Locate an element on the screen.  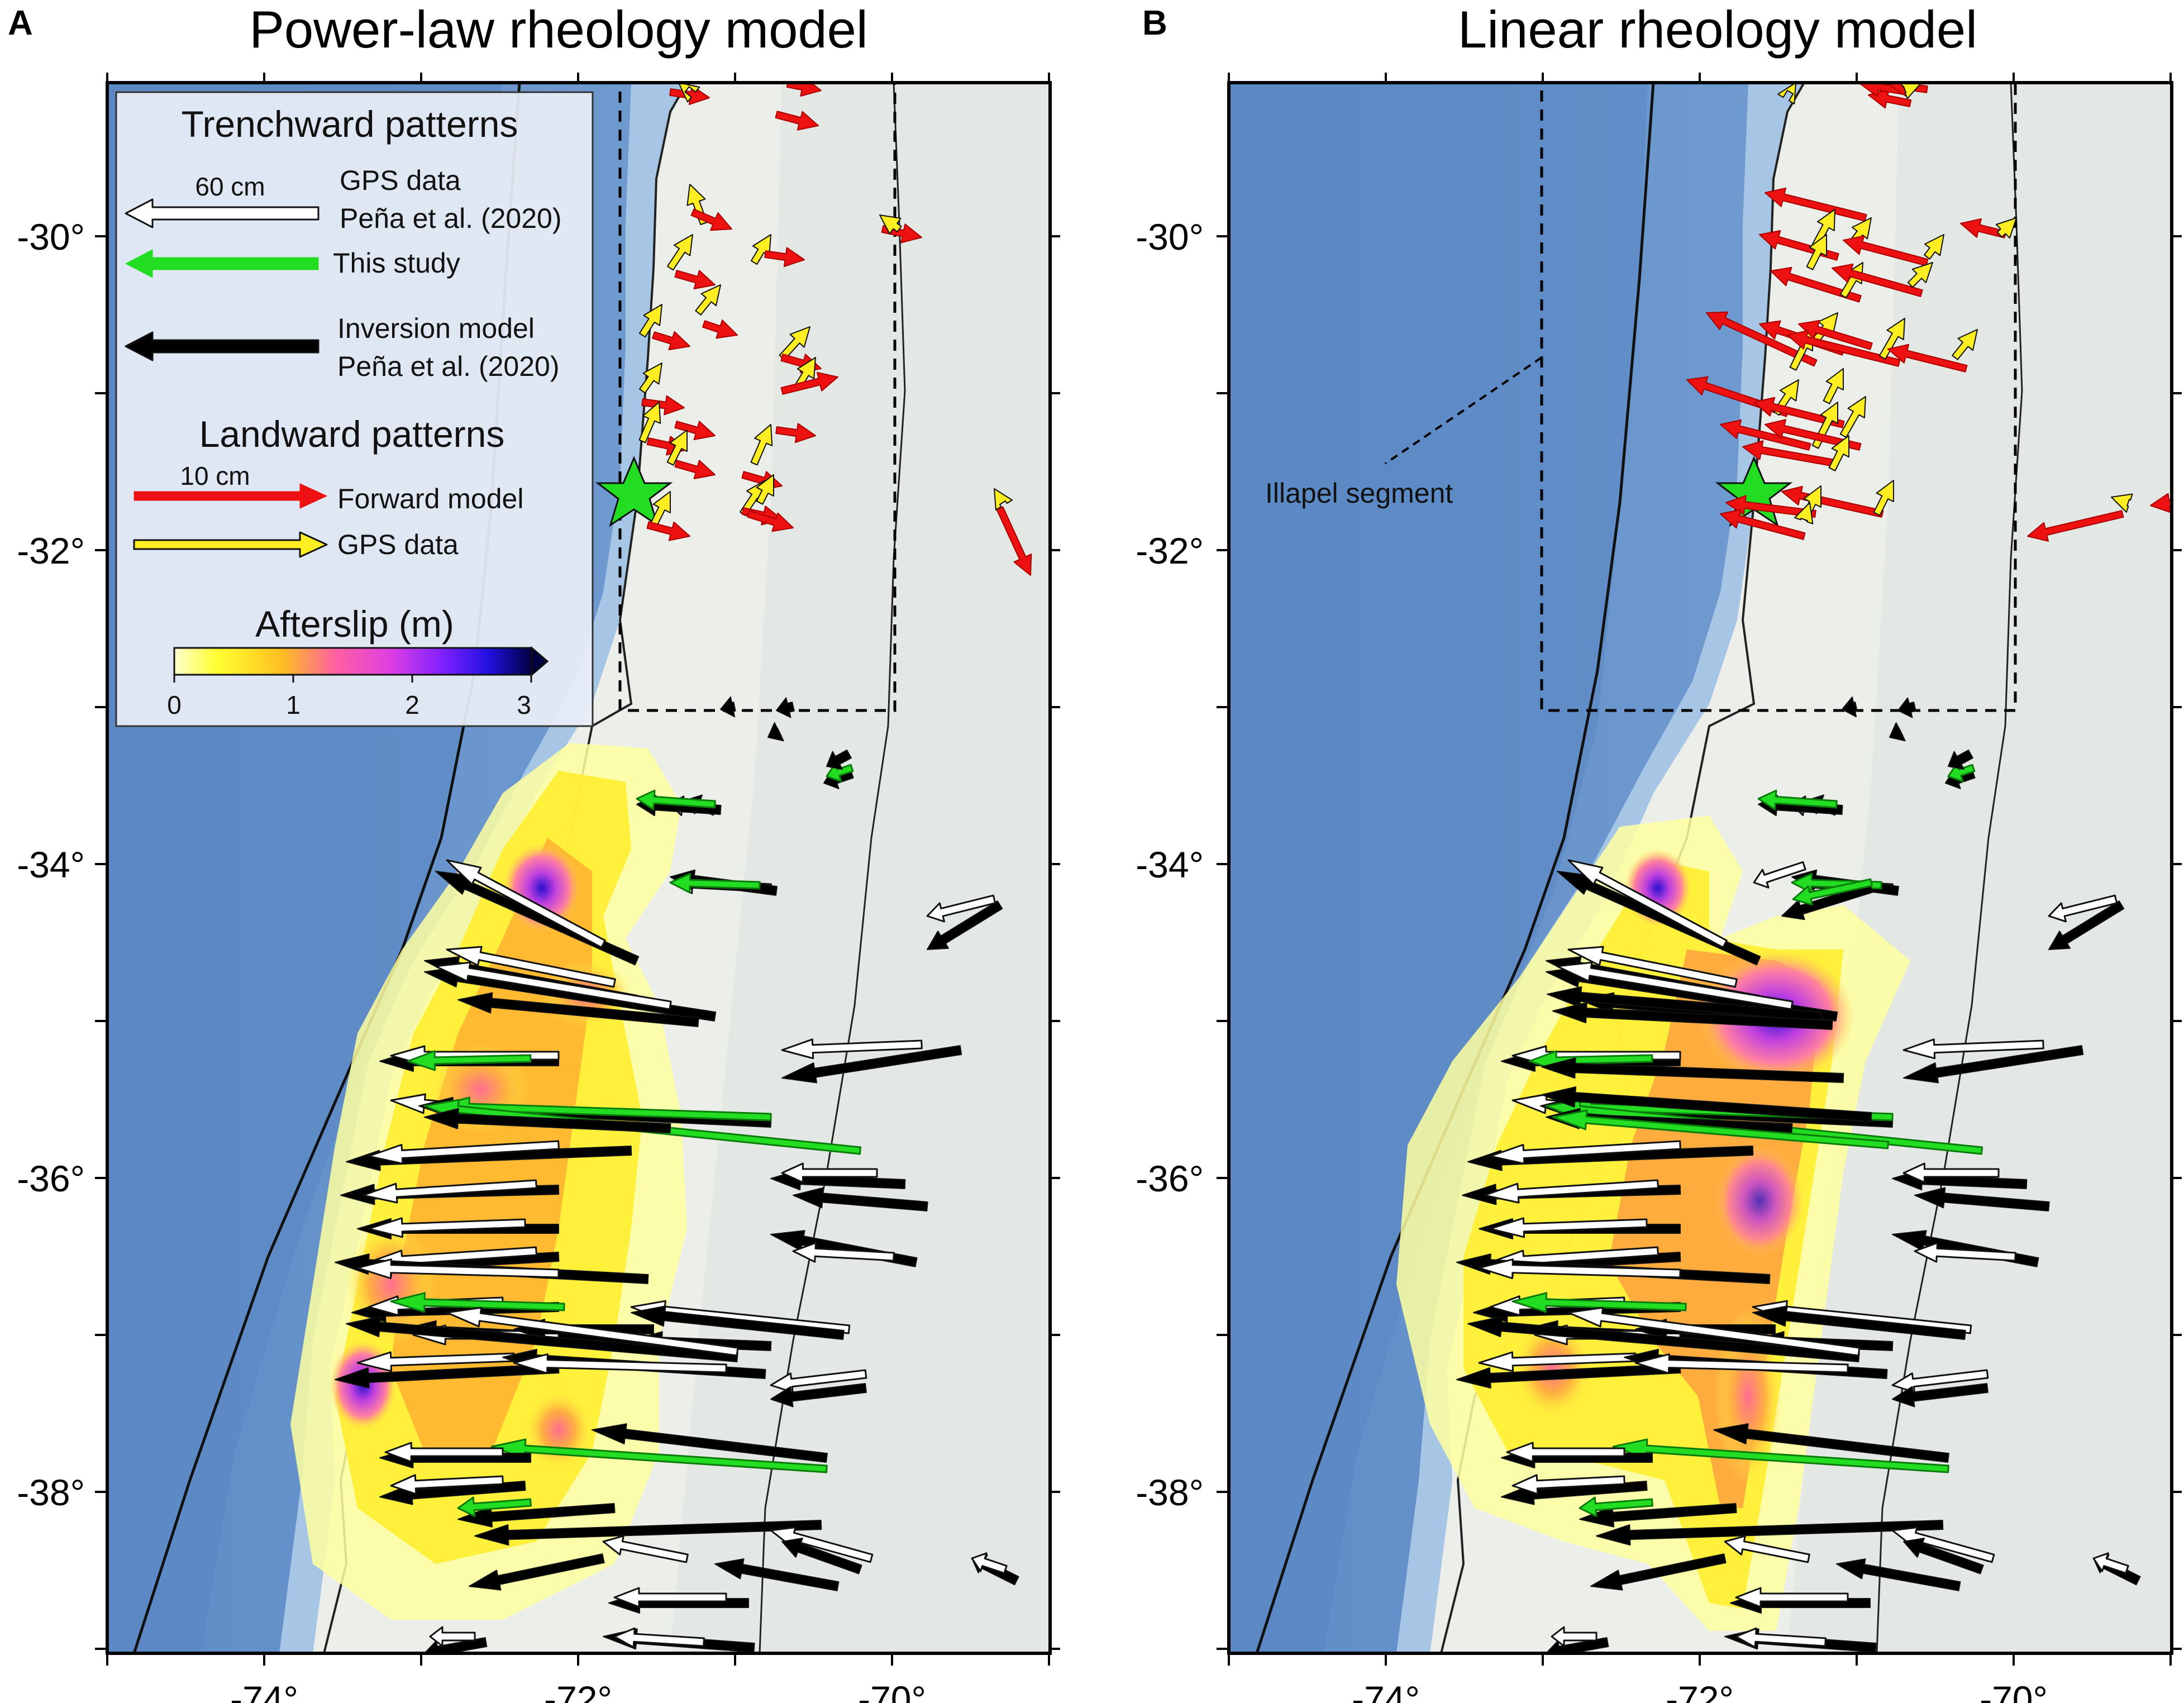
legend-yellow-arrow is located at coordinates (230, 544).